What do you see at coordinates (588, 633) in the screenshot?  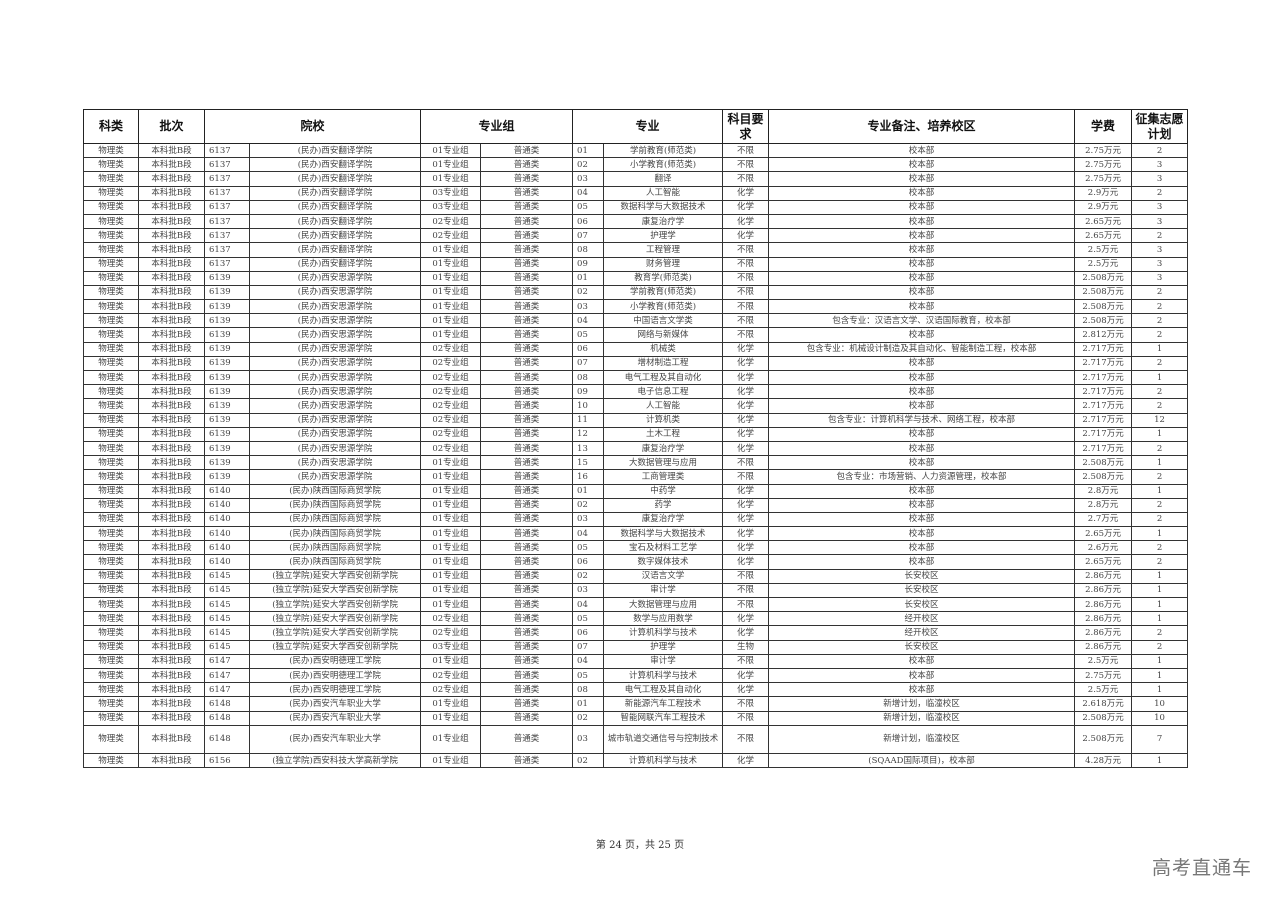 I see `cell-major-code: 06` at bounding box center [588, 633].